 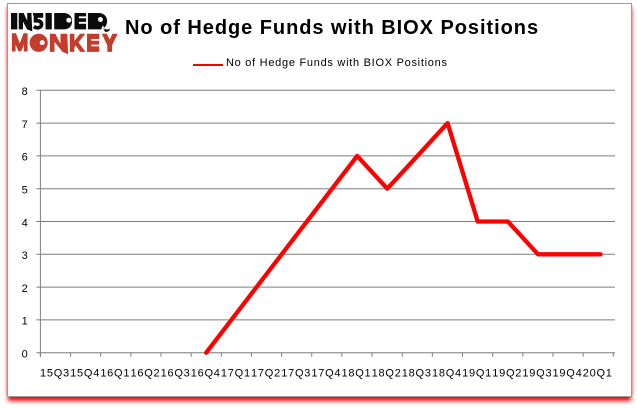 What do you see at coordinates (25, 191) in the screenshot?
I see `svg-text: 5` at bounding box center [25, 191].